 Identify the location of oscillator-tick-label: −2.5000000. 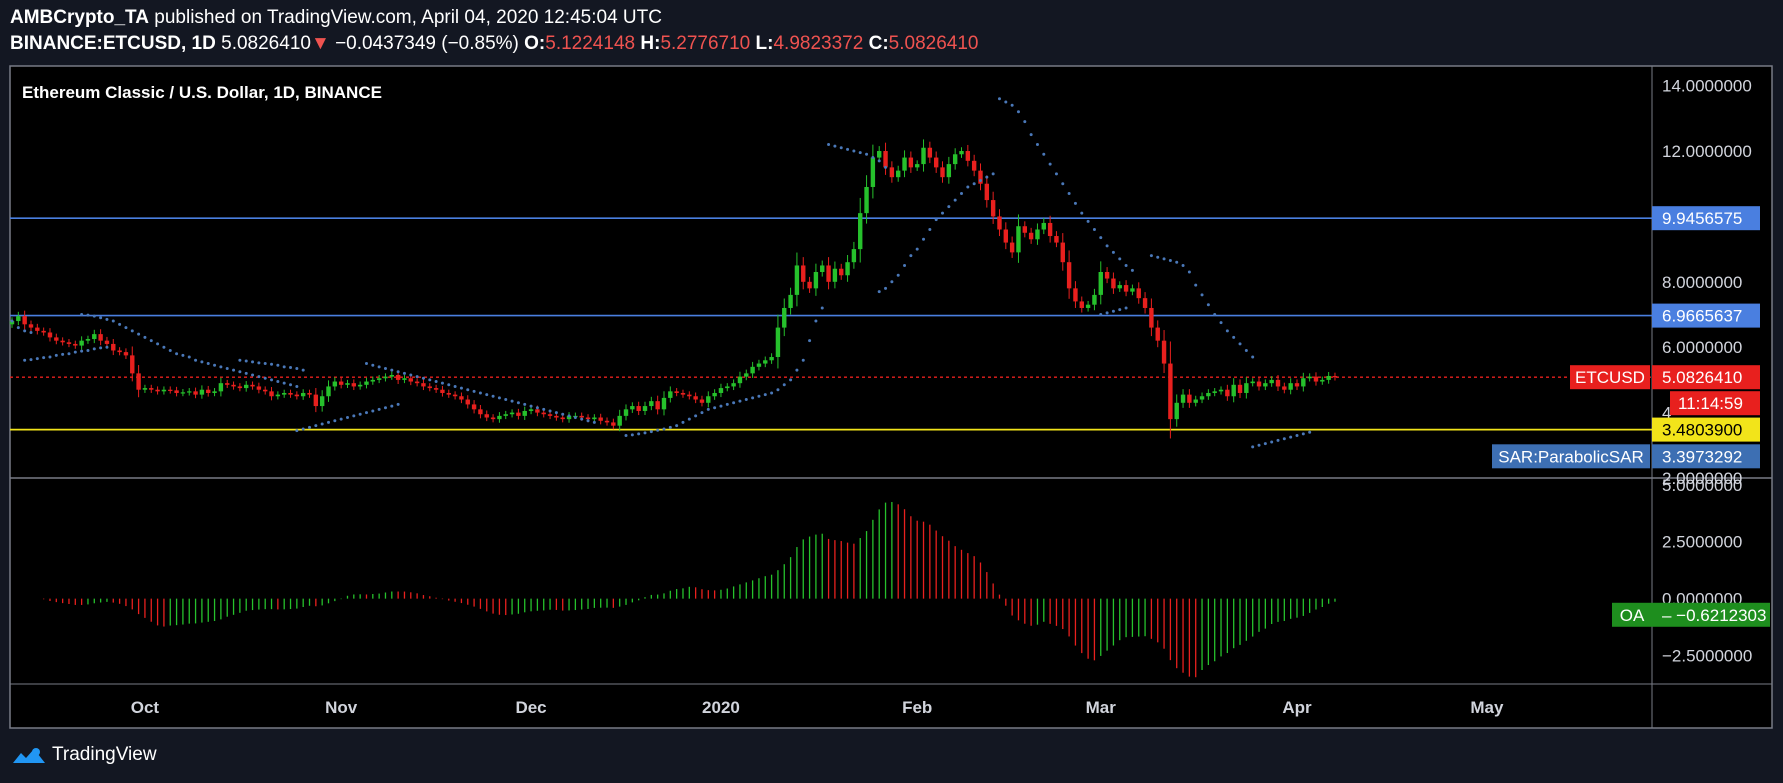
(1707, 656).